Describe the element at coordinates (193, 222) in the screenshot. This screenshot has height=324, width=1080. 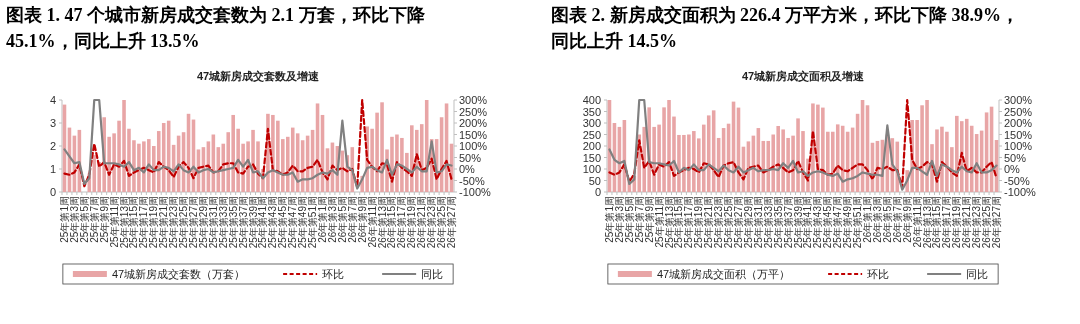
I see `x-tick-label: 25年第27周` at that location.